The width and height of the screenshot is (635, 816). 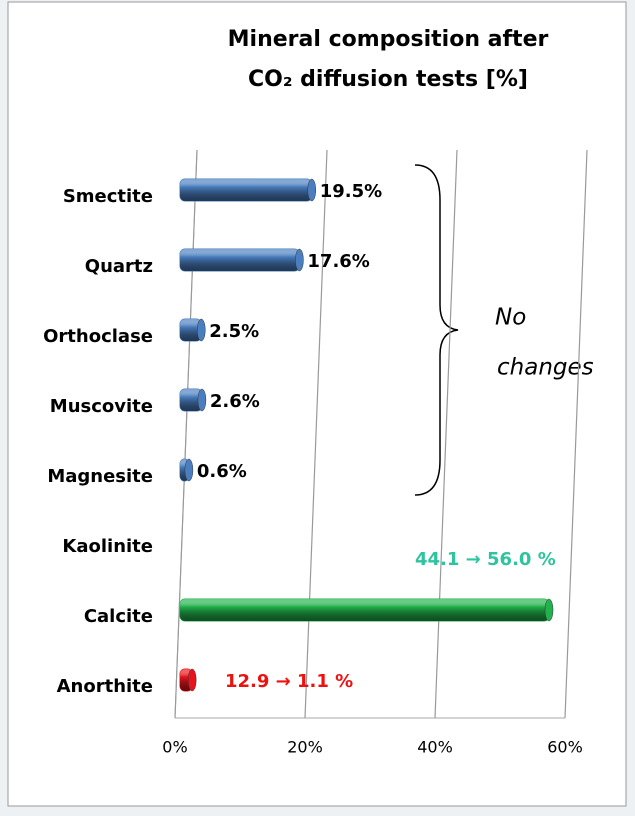 I want to click on chart-title: Mineral composition after, so click(x=388, y=39).